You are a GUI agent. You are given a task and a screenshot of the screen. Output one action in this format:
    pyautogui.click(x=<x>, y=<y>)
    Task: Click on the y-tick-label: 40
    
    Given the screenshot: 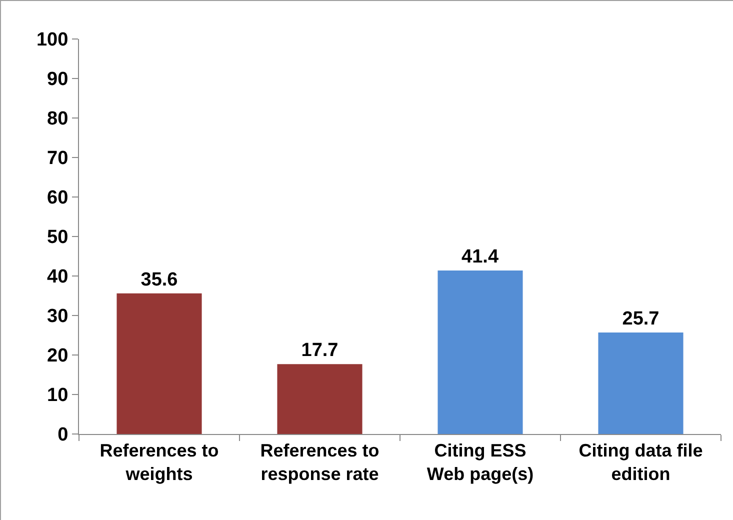 What is the action you would take?
    pyautogui.click(x=57, y=277)
    